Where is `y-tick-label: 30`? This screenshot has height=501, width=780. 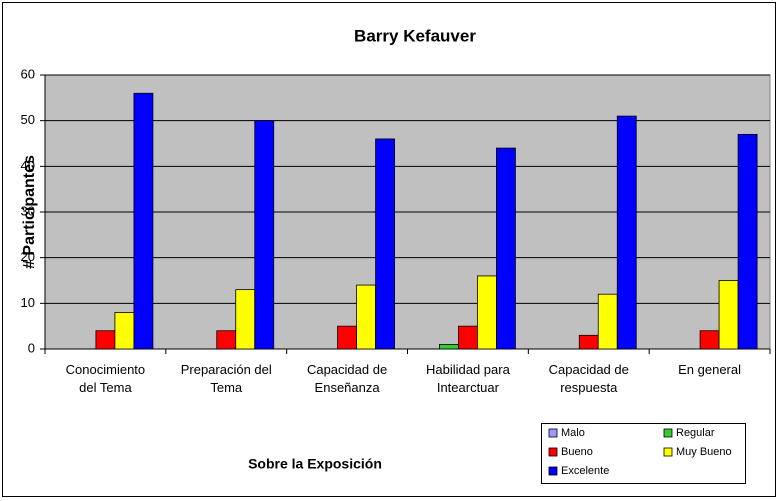 y-tick-label: 30 is located at coordinates (28, 210).